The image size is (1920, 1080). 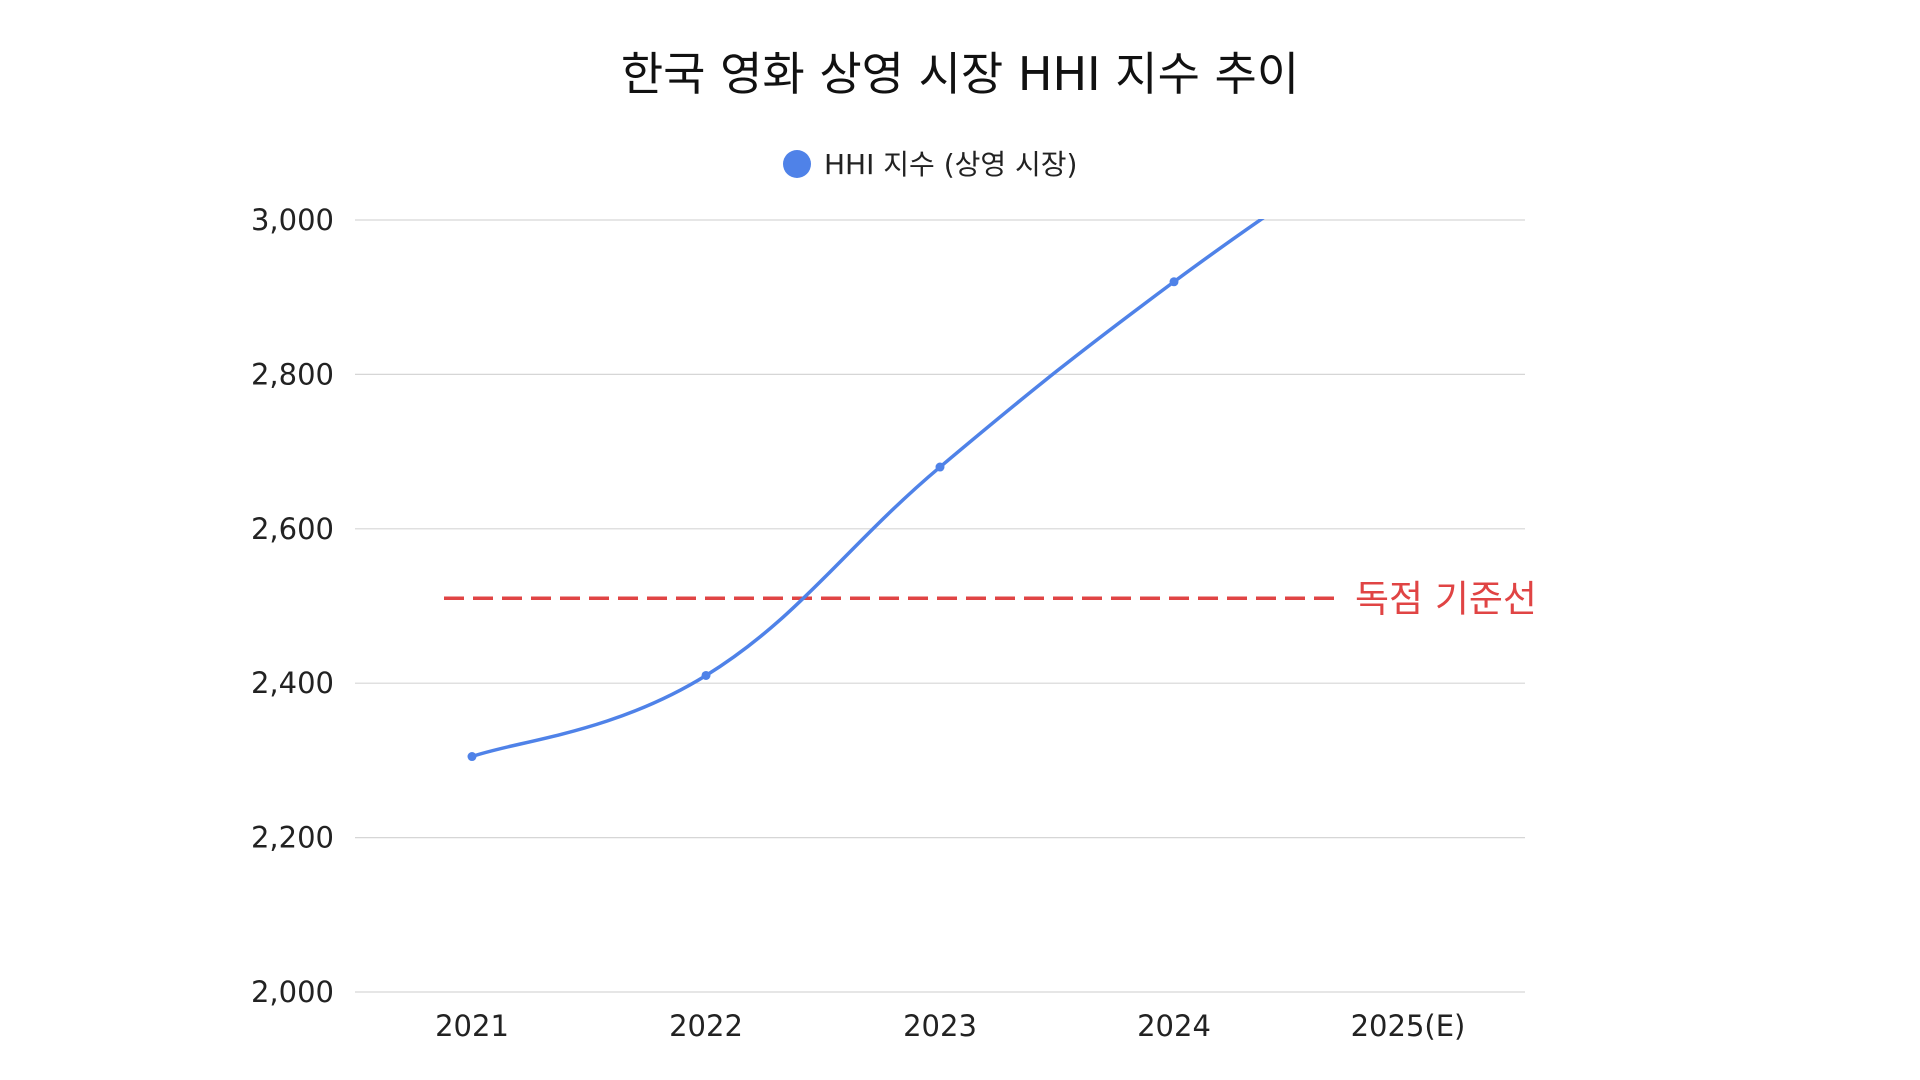 What do you see at coordinates (1408, 119) in the screenshot?
I see `data-point-2025E` at bounding box center [1408, 119].